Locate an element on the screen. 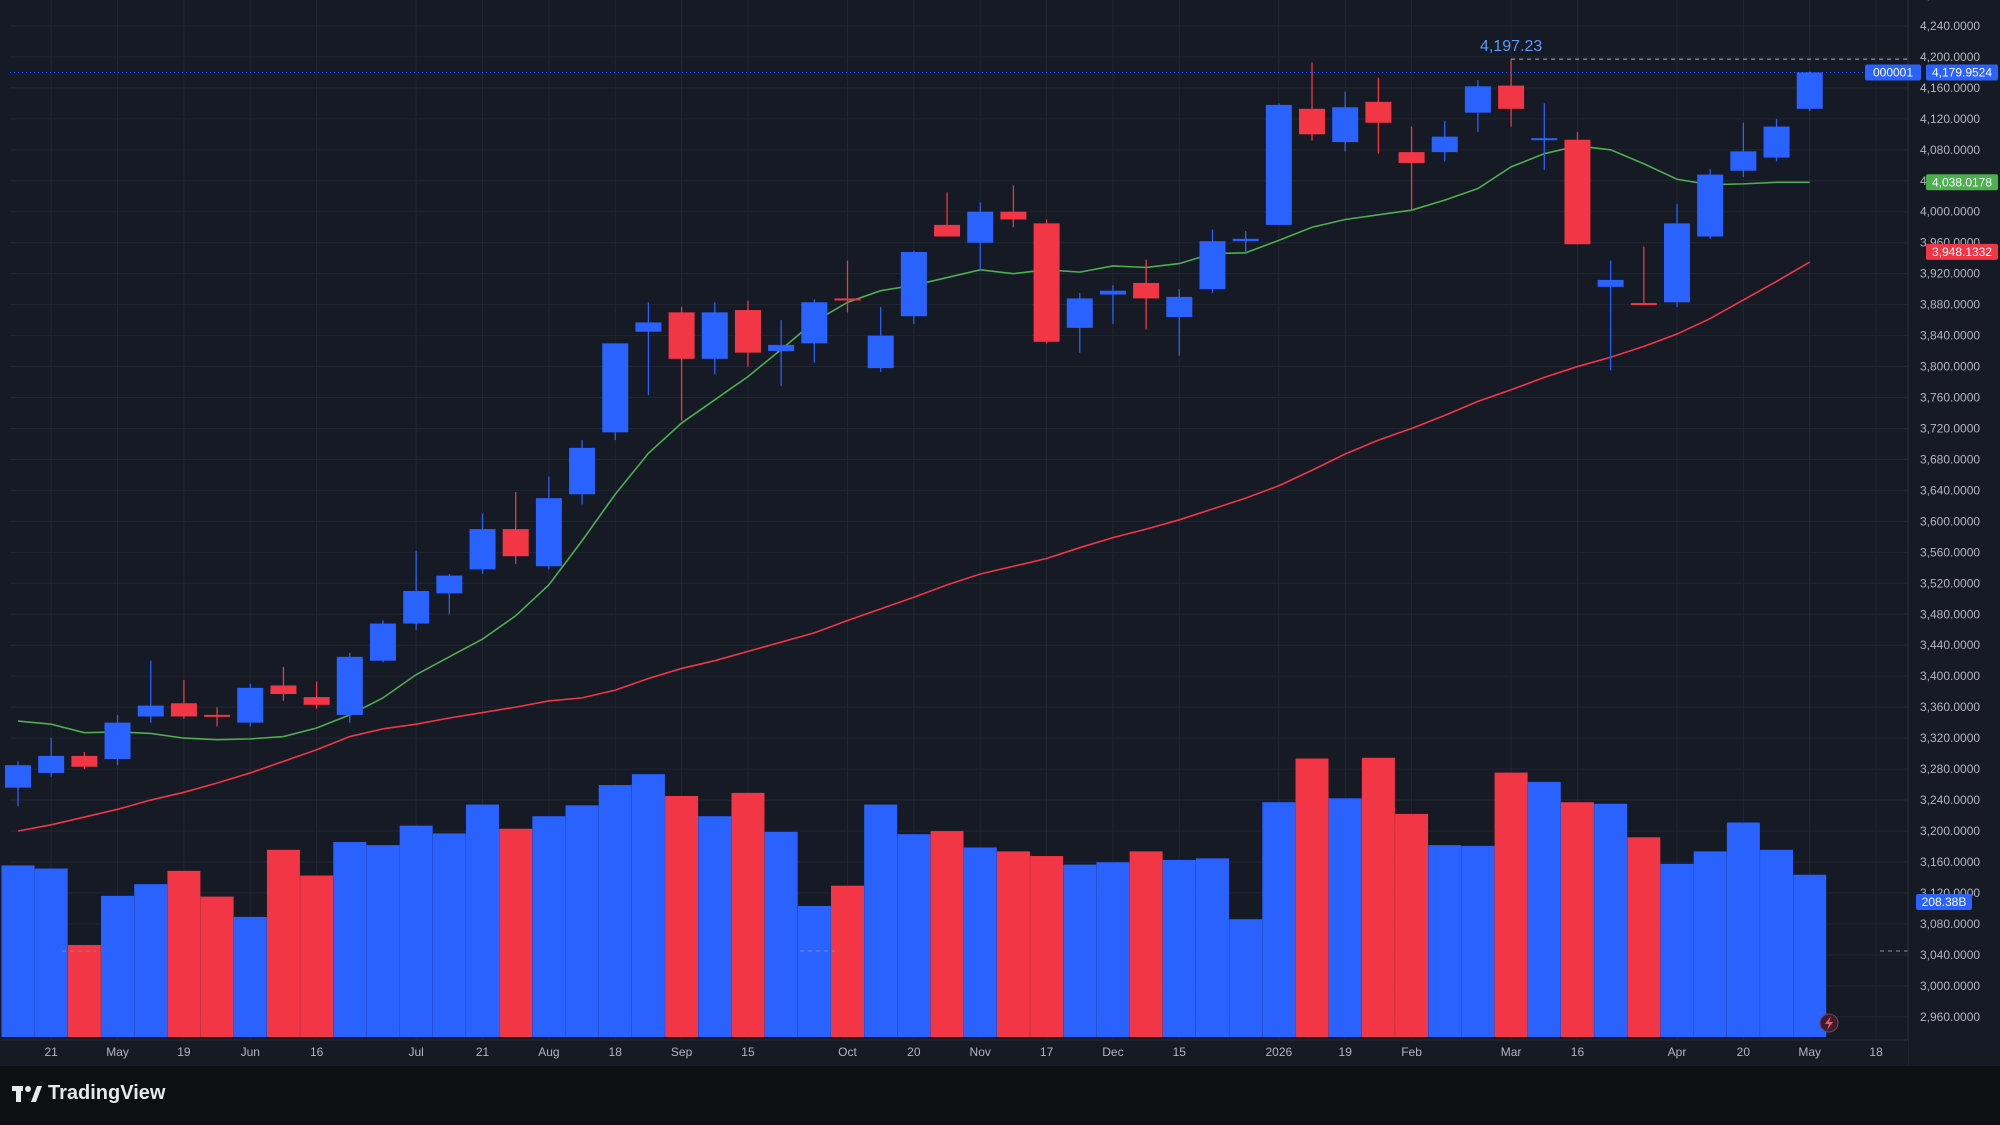 The width and height of the screenshot is (2000, 1125). time-tick-label: Jun is located at coordinates (250, 1052).